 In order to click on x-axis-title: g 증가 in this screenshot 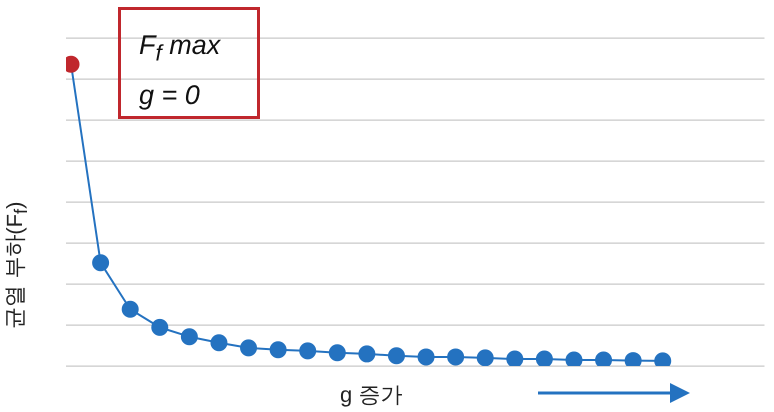, I will do `click(371, 395)`.